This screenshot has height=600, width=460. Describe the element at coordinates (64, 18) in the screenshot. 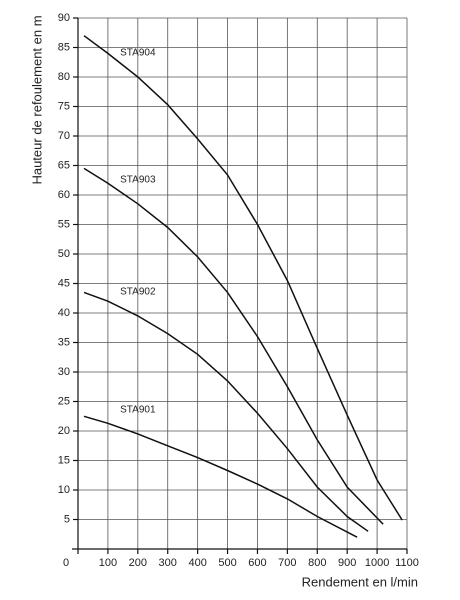

I see `y-tick-label: 90` at that location.